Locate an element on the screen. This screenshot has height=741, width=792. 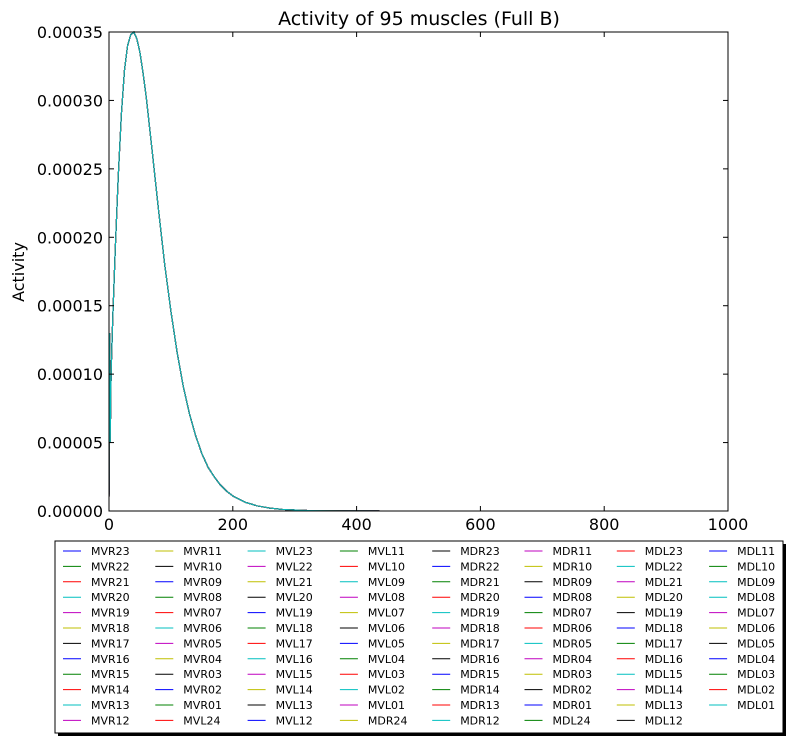
legend-label: MDR09 is located at coordinates (573, 582).